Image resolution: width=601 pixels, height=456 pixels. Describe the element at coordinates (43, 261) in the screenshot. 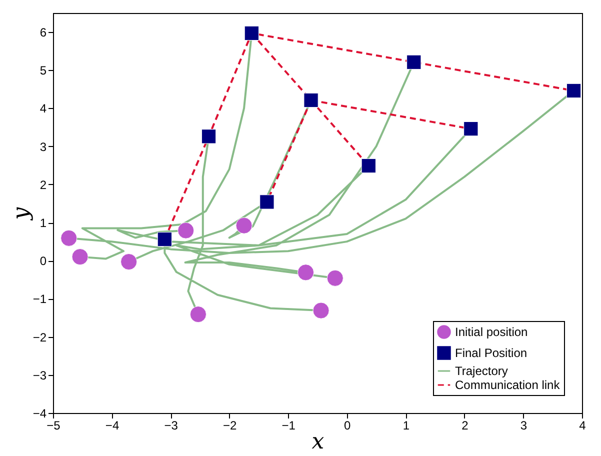

I see `y-tick-label: 0` at that location.